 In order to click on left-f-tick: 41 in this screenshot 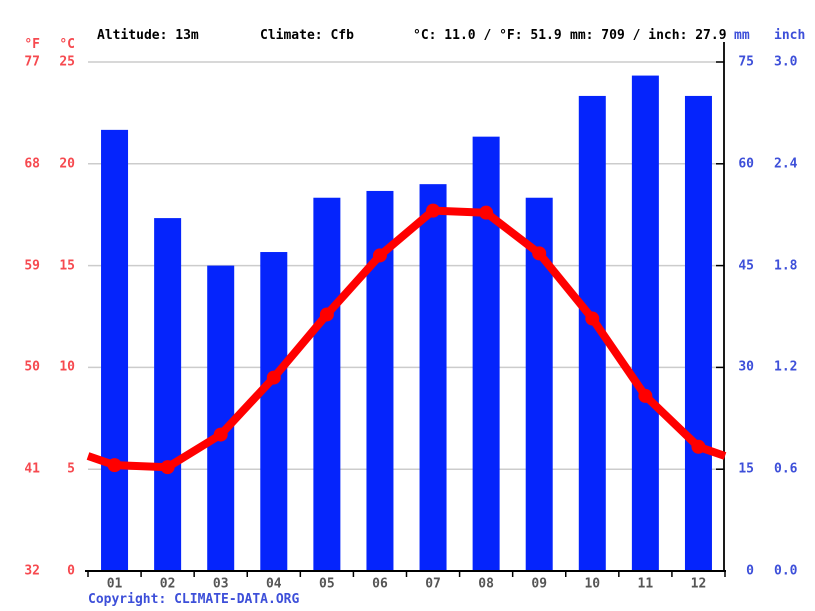, I will do `click(32, 469)`.